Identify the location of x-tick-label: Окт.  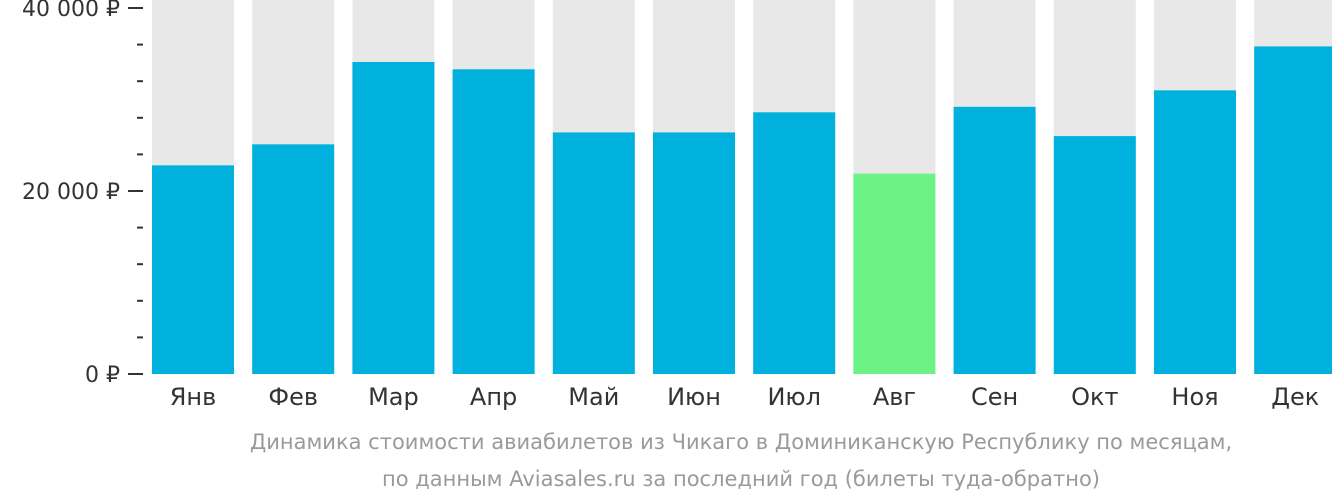
(1094, 397).